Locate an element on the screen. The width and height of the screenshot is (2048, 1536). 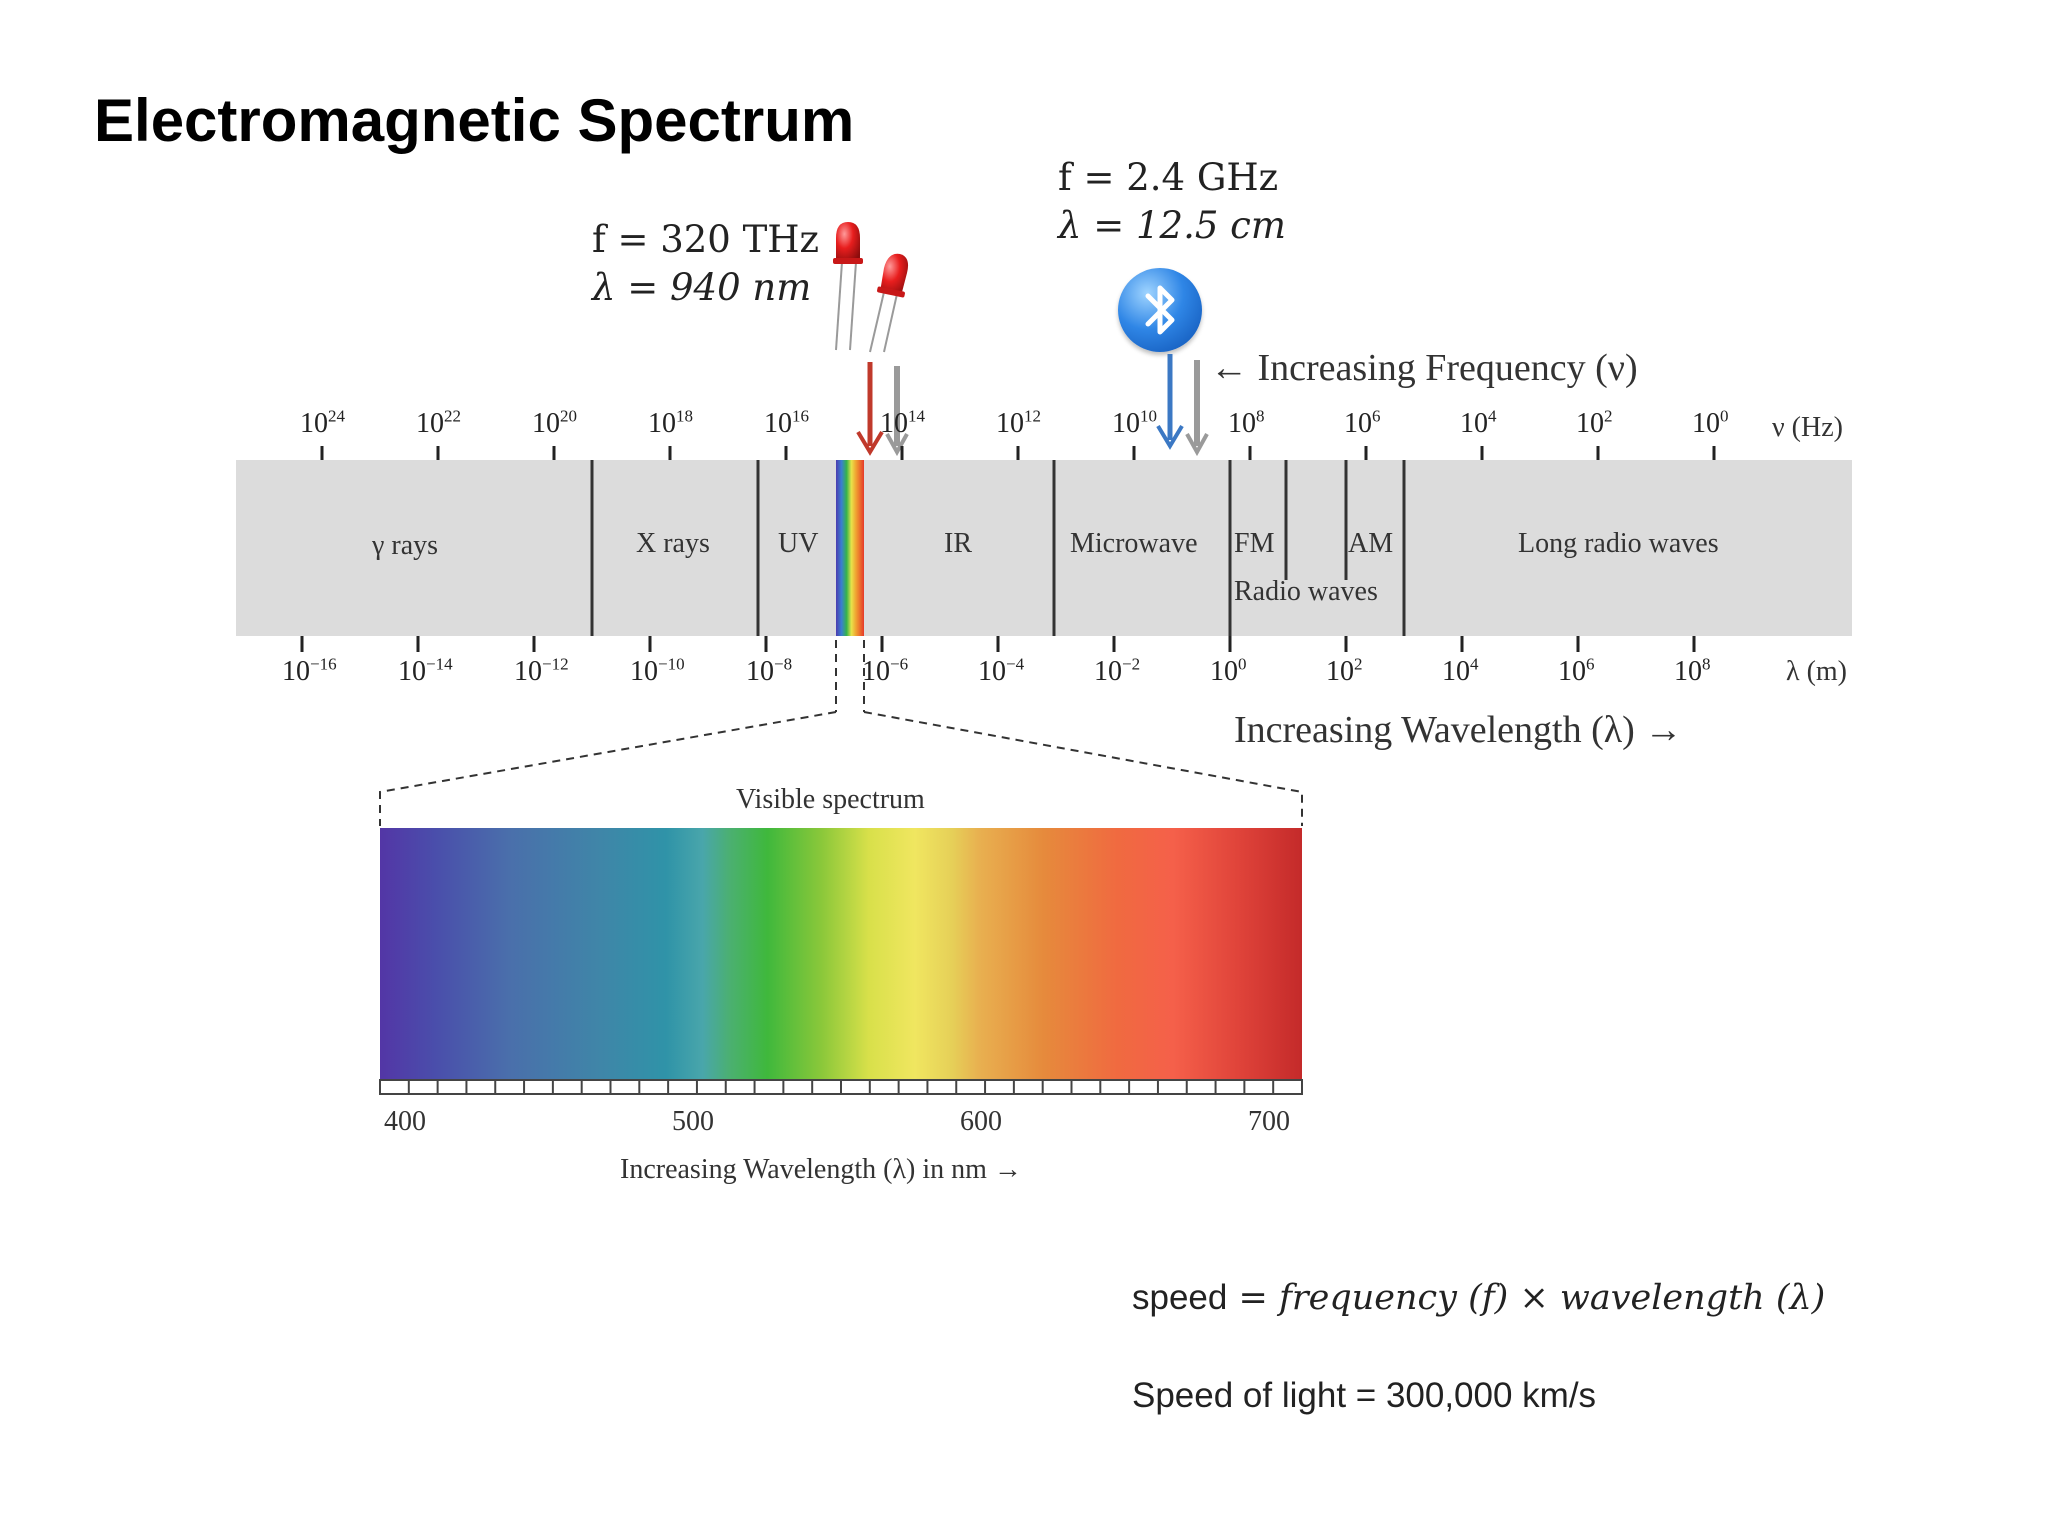
wavelength-tick-label: 10⁻⁸ is located at coordinates (769, 672).